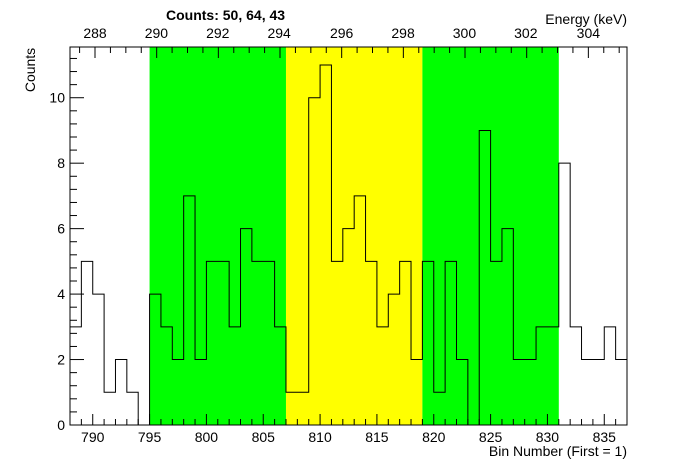 The height and width of the screenshot is (472, 696). I want to click on x-tick-label: 830, so click(548, 437).